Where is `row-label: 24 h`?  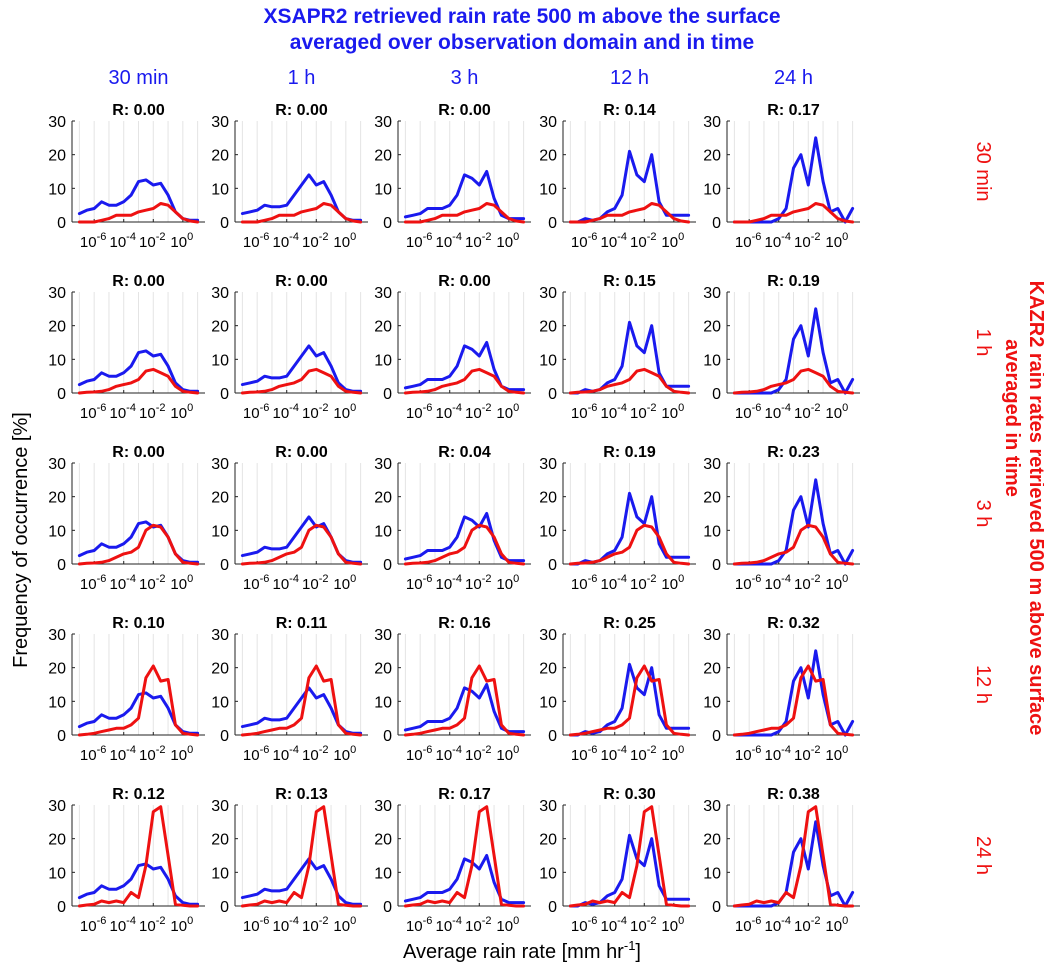
row-label: 24 h is located at coordinates (983, 855).